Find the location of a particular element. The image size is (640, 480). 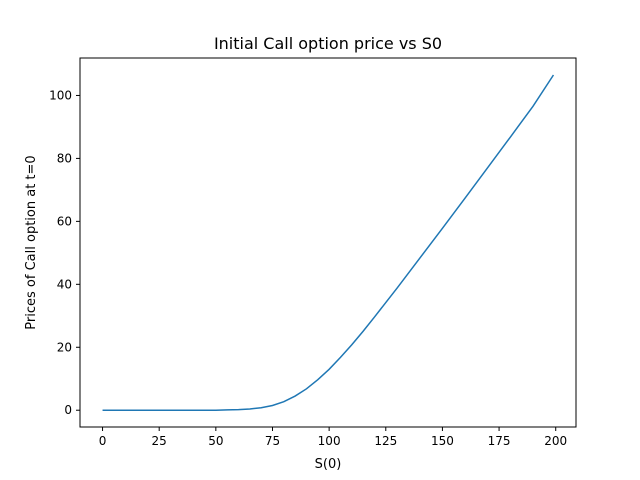

chart-title: Initial Call option price vs S0 is located at coordinates (328, 43).